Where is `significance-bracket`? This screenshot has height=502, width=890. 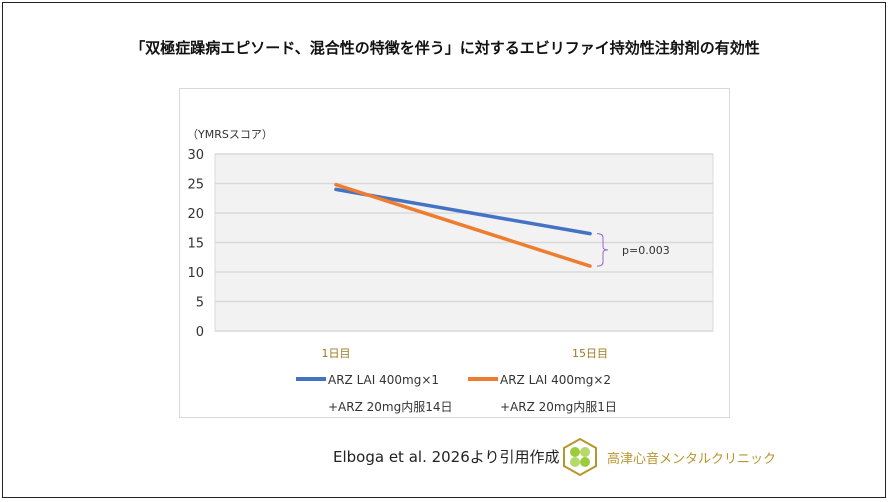
significance-bracket is located at coordinates (602, 250).